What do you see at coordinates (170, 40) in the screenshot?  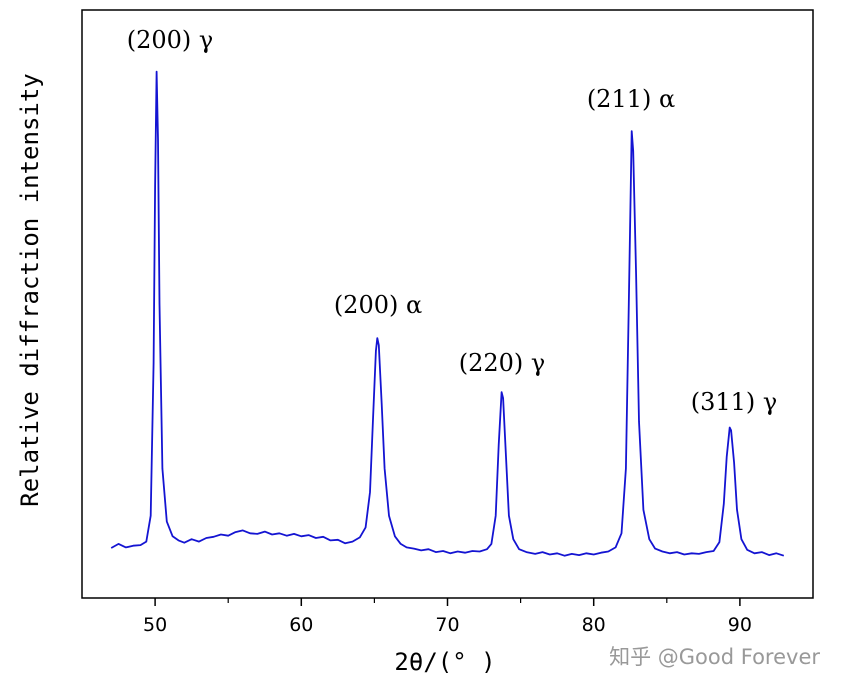 I see `peak-label: (200) γ` at bounding box center [170, 40].